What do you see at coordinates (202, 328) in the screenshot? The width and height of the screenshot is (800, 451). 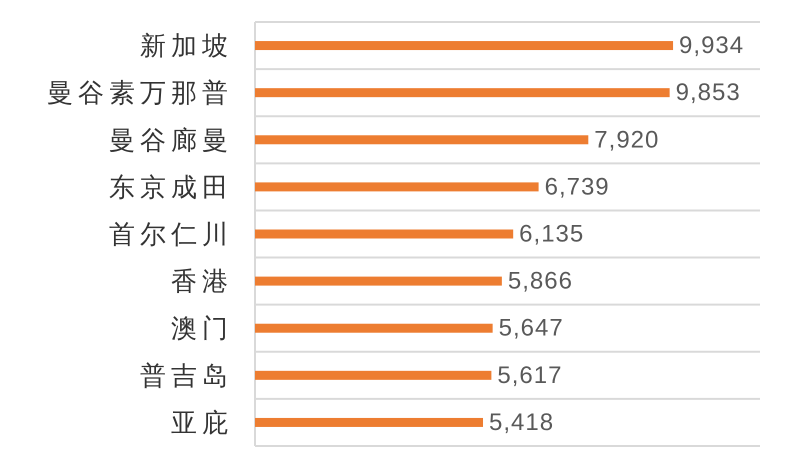 I see `y-tick-label: 澳门` at bounding box center [202, 328].